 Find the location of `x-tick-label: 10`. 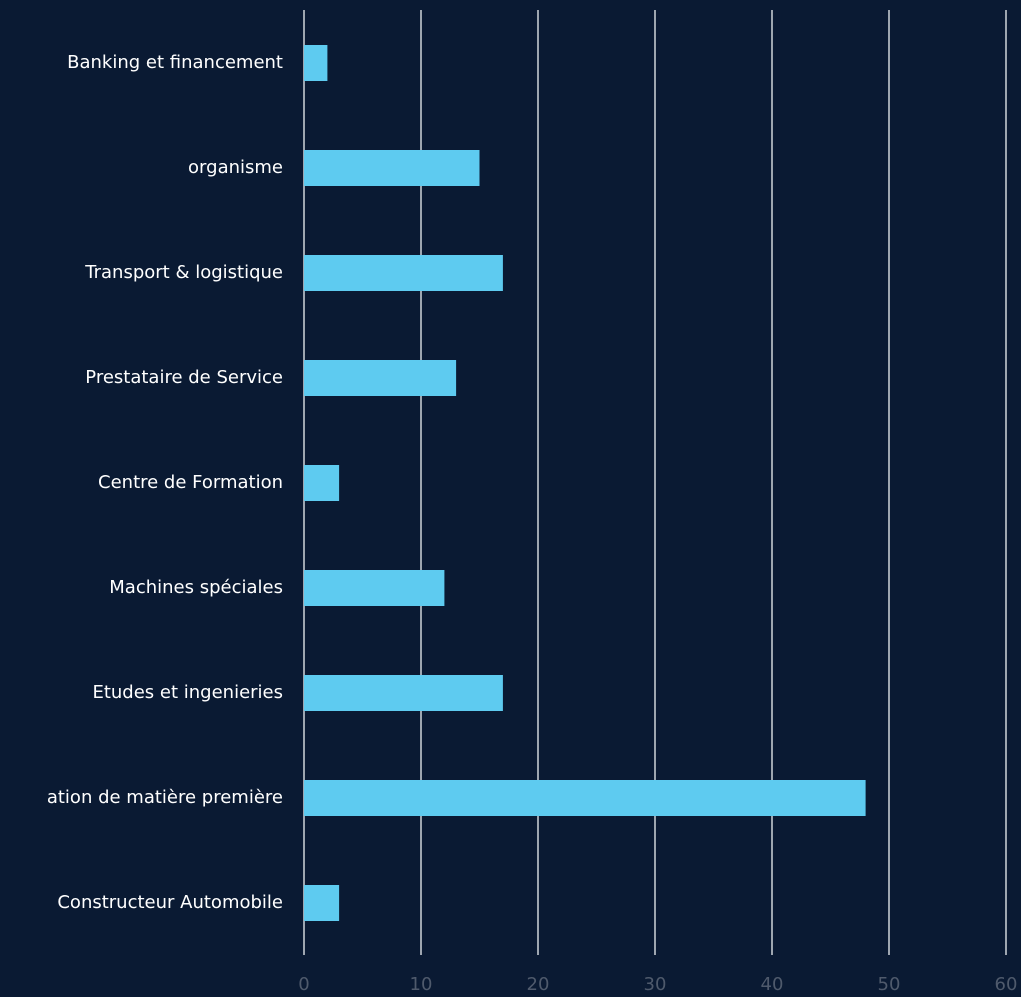

x-tick-label: 10 is located at coordinates (421, 984).